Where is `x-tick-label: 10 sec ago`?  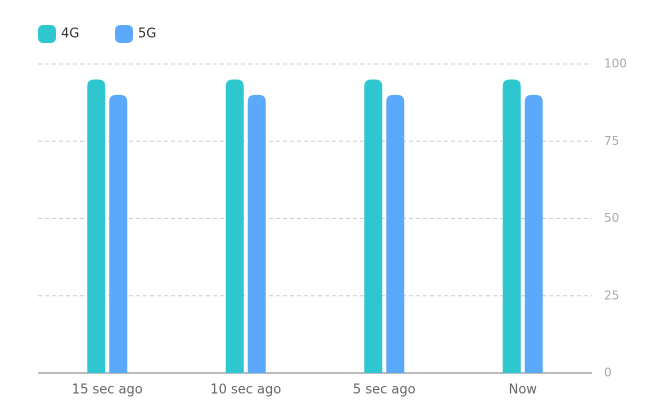 x-tick-label: 10 sec ago is located at coordinates (245, 390).